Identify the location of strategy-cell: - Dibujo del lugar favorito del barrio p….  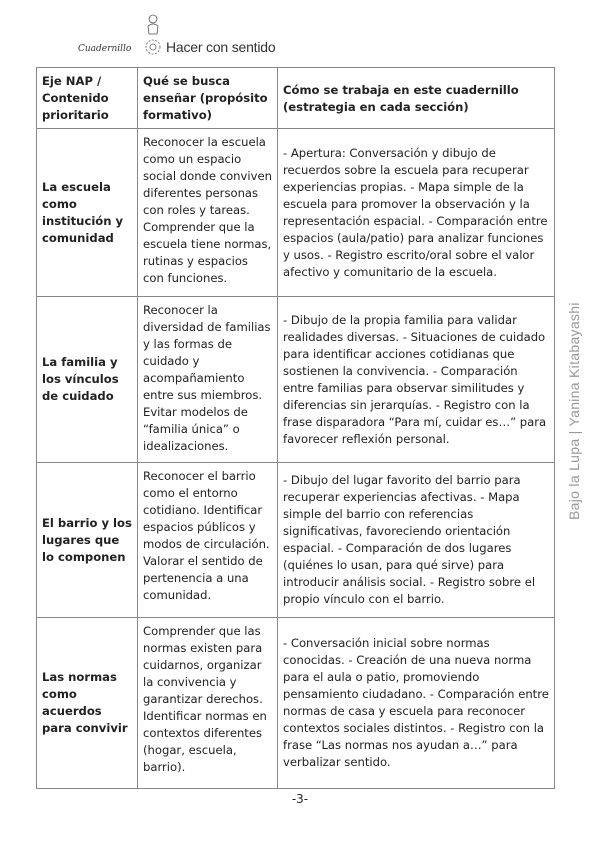
(416, 540).